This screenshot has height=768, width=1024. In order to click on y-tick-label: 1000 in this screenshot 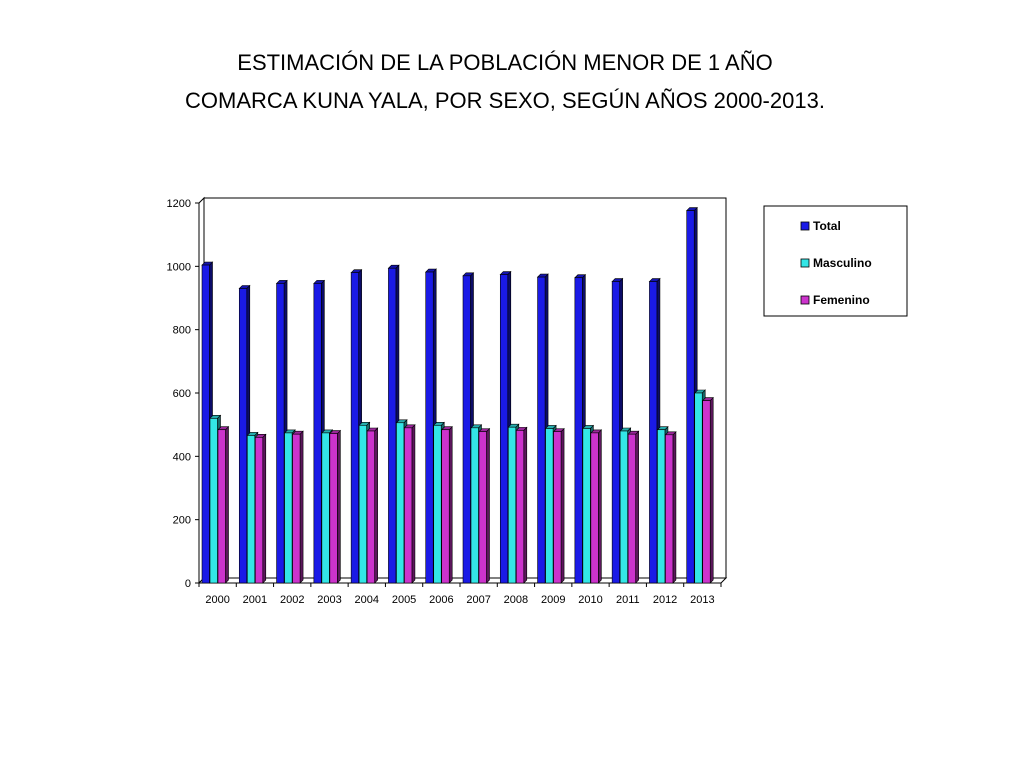, I will do `click(179, 267)`.